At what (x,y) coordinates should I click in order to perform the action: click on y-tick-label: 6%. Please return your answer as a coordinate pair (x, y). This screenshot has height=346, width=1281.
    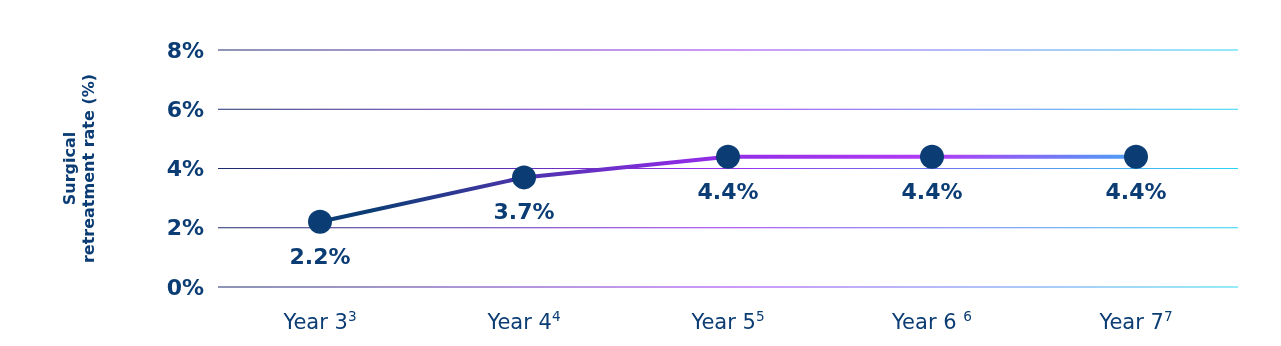
    Looking at the image, I should click on (185, 109).